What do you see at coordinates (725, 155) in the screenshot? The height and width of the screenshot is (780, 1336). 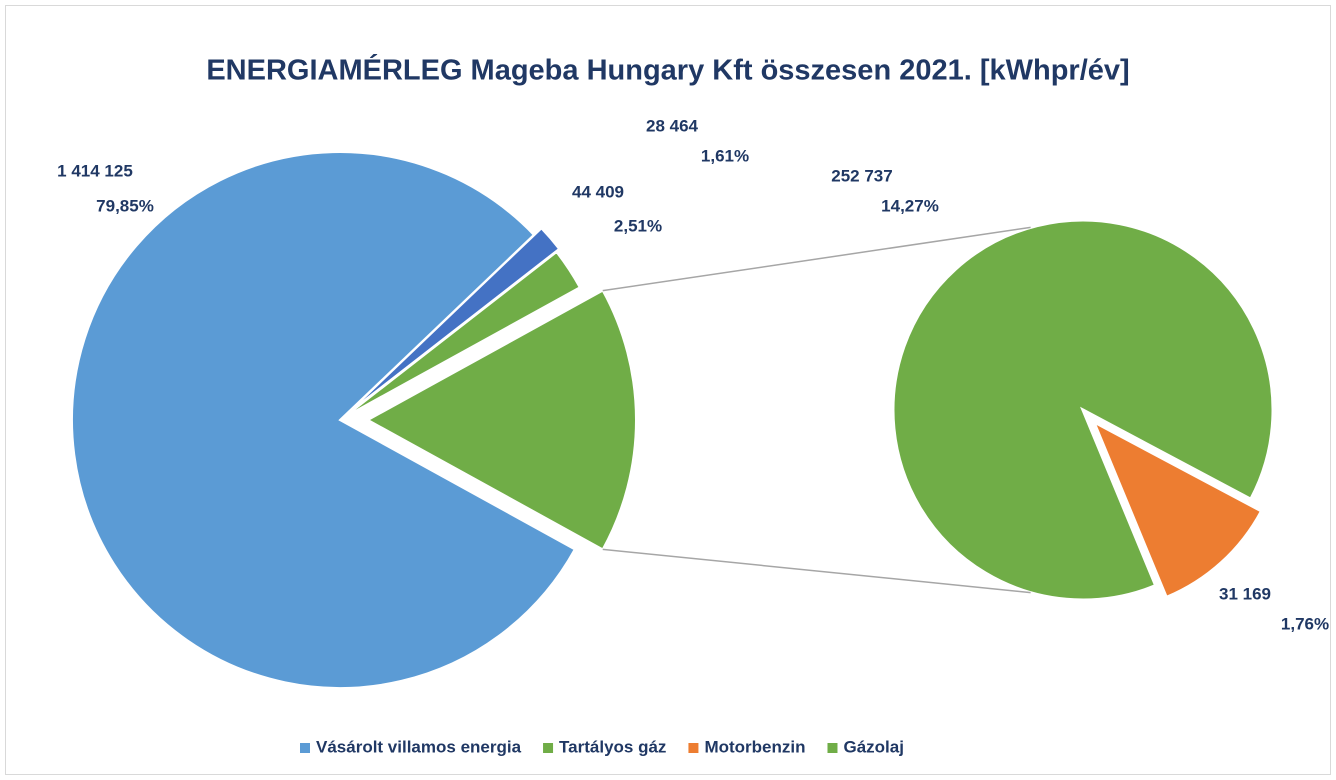 I see `percent-label: 1,61%` at bounding box center [725, 155].